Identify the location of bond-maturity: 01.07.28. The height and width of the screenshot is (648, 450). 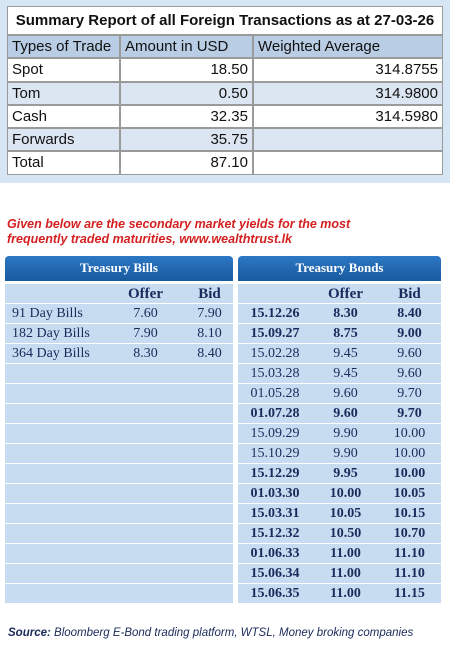
(275, 413).